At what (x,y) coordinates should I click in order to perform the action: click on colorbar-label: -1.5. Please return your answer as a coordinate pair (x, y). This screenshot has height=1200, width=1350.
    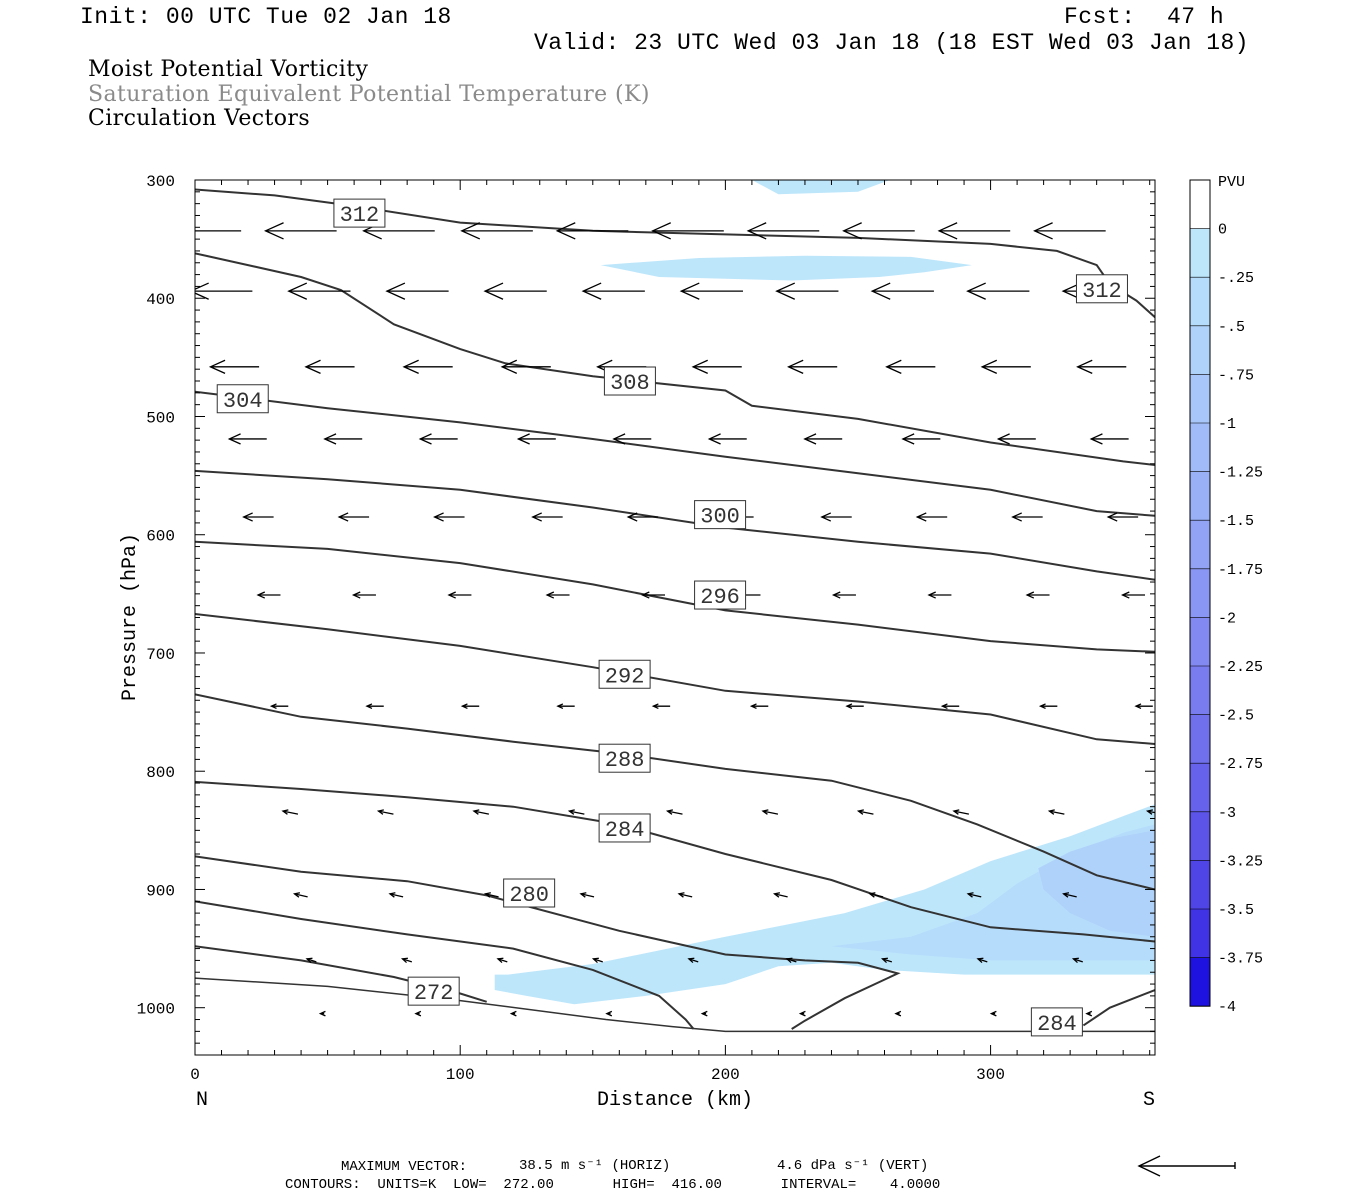
    Looking at the image, I should click on (1236, 521).